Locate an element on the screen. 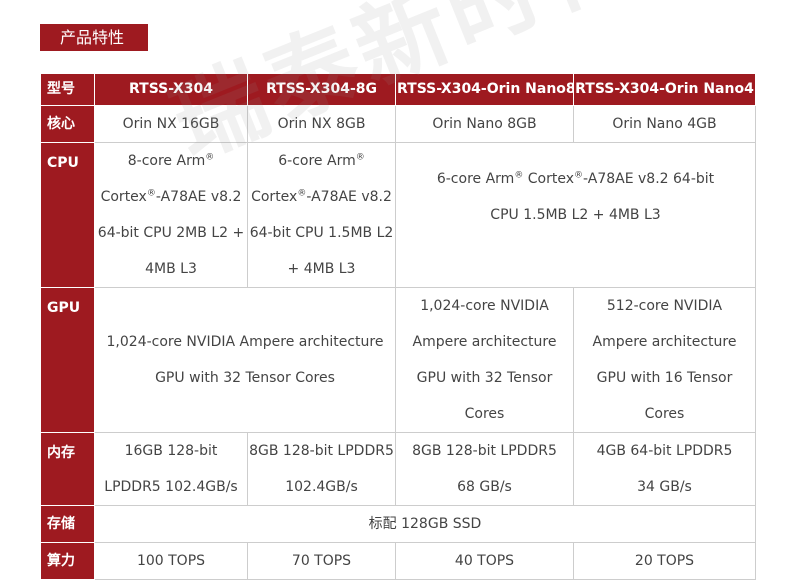 The width and height of the screenshot is (790, 581). table-row-compute: 算力 100 TOPS 70 TOPS 40 TOPS 20 TOPS is located at coordinates (398, 561).